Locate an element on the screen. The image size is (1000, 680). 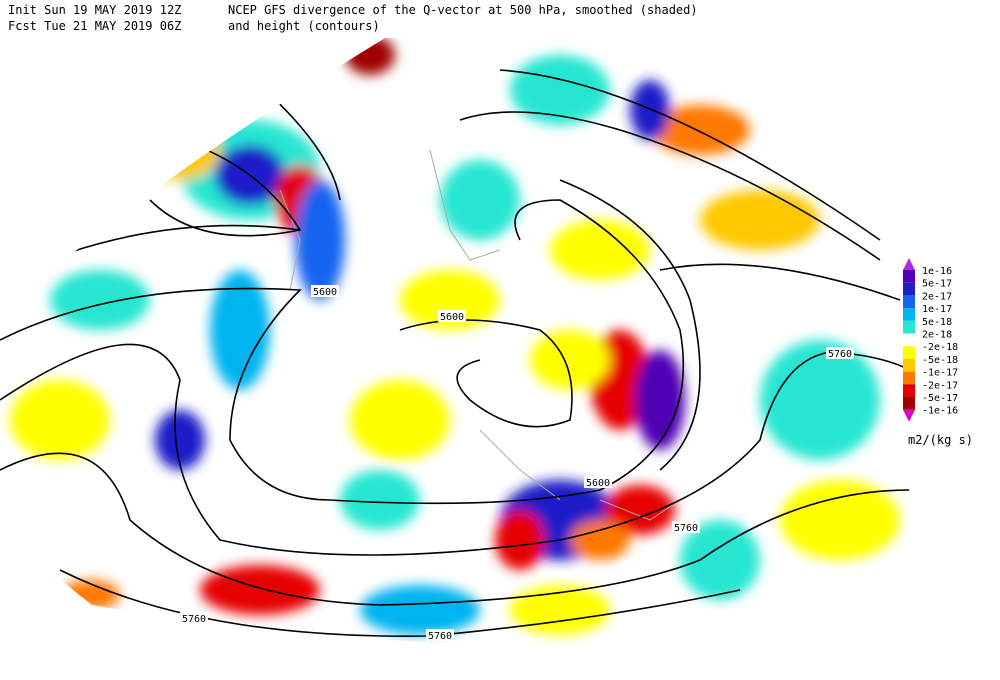
forecast-time: Fcst Tue 21 MAY 2019 06Z is located at coordinates (94, 26).